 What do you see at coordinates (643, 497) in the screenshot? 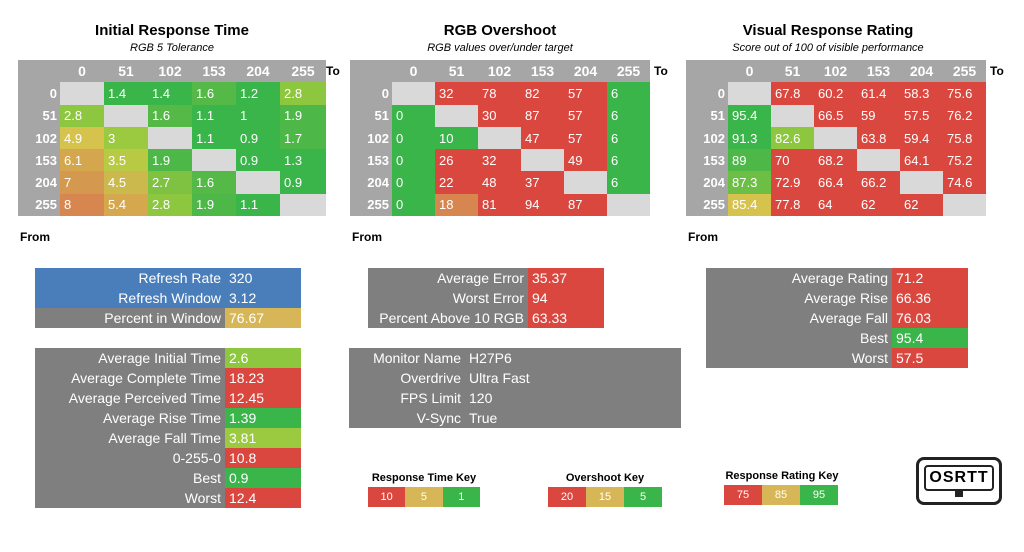
I see `key-swatch: 5` at bounding box center [643, 497].